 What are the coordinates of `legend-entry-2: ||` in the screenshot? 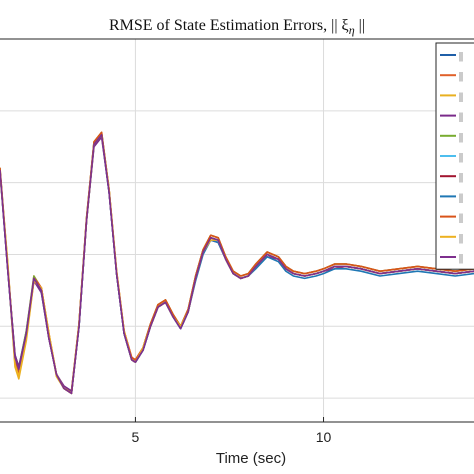 It's located at (461, 76).